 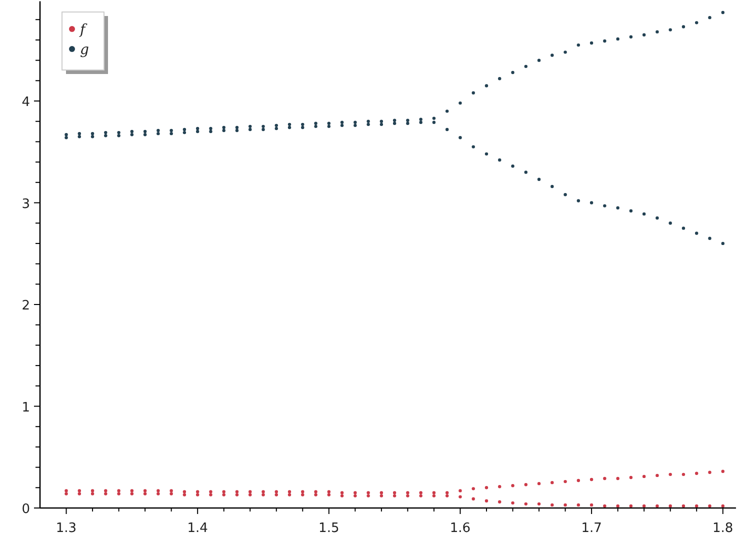 What do you see at coordinates (84, 50) in the screenshot?
I see `legend-label: g` at bounding box center [84, 50].